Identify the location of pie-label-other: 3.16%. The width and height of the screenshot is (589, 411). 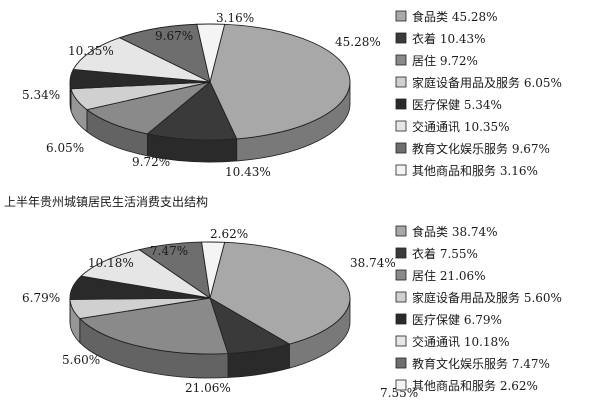
(235, 18).